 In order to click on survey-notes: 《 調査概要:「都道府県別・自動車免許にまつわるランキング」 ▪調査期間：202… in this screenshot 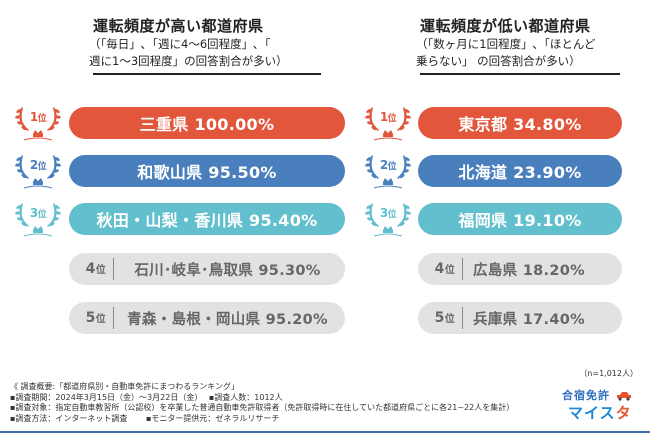, I will do `click(262, 403)`.